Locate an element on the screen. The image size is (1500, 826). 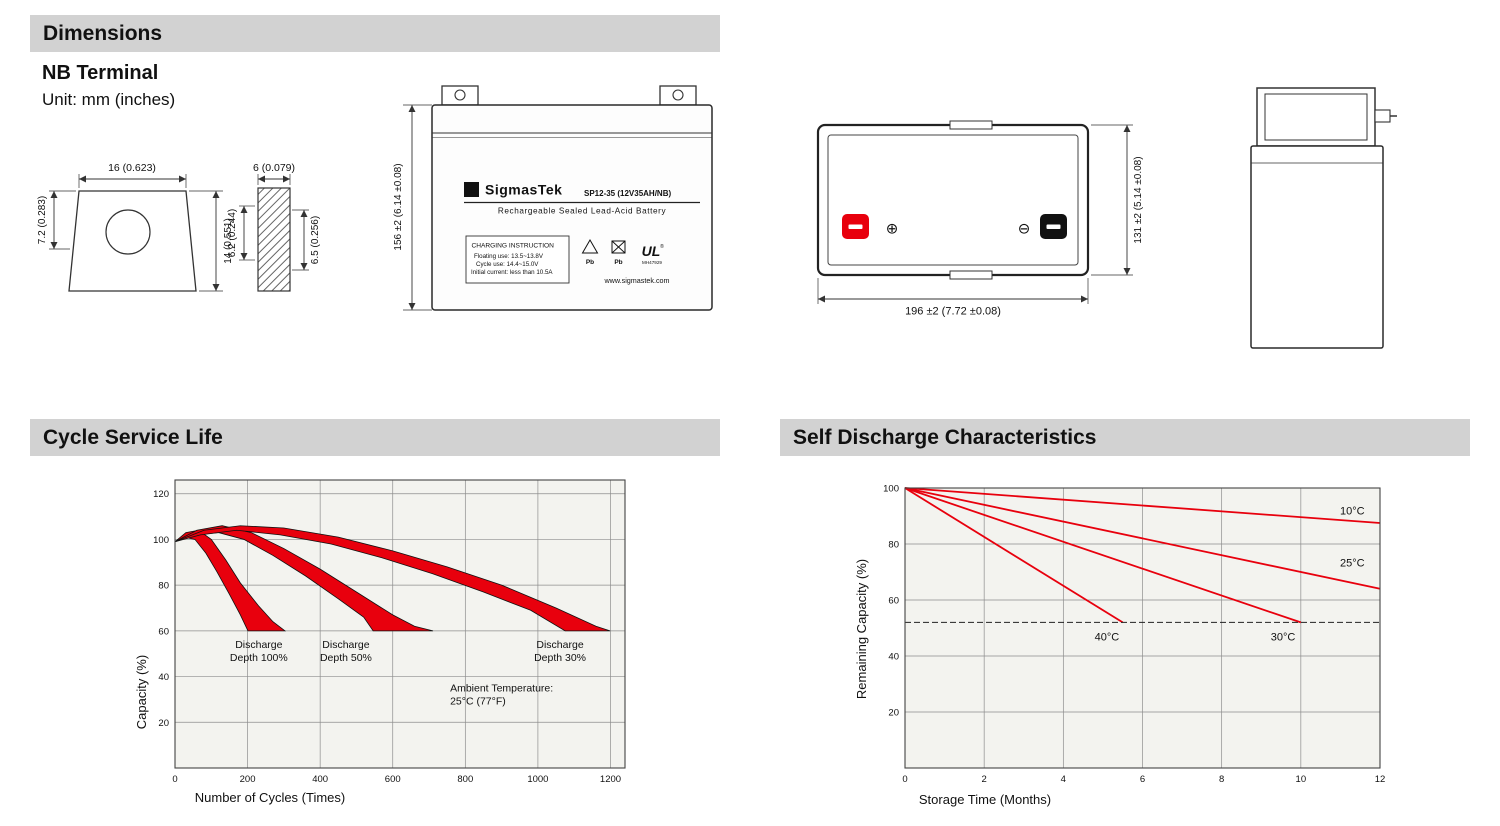
svg-text: UL is located at coordinates (651, 251).